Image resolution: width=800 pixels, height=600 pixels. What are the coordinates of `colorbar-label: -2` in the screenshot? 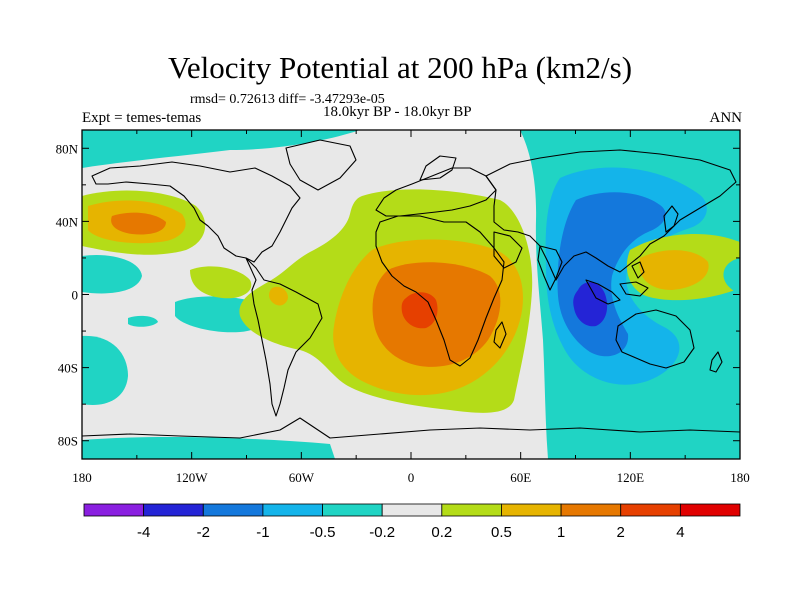 It's located at (203, 532).